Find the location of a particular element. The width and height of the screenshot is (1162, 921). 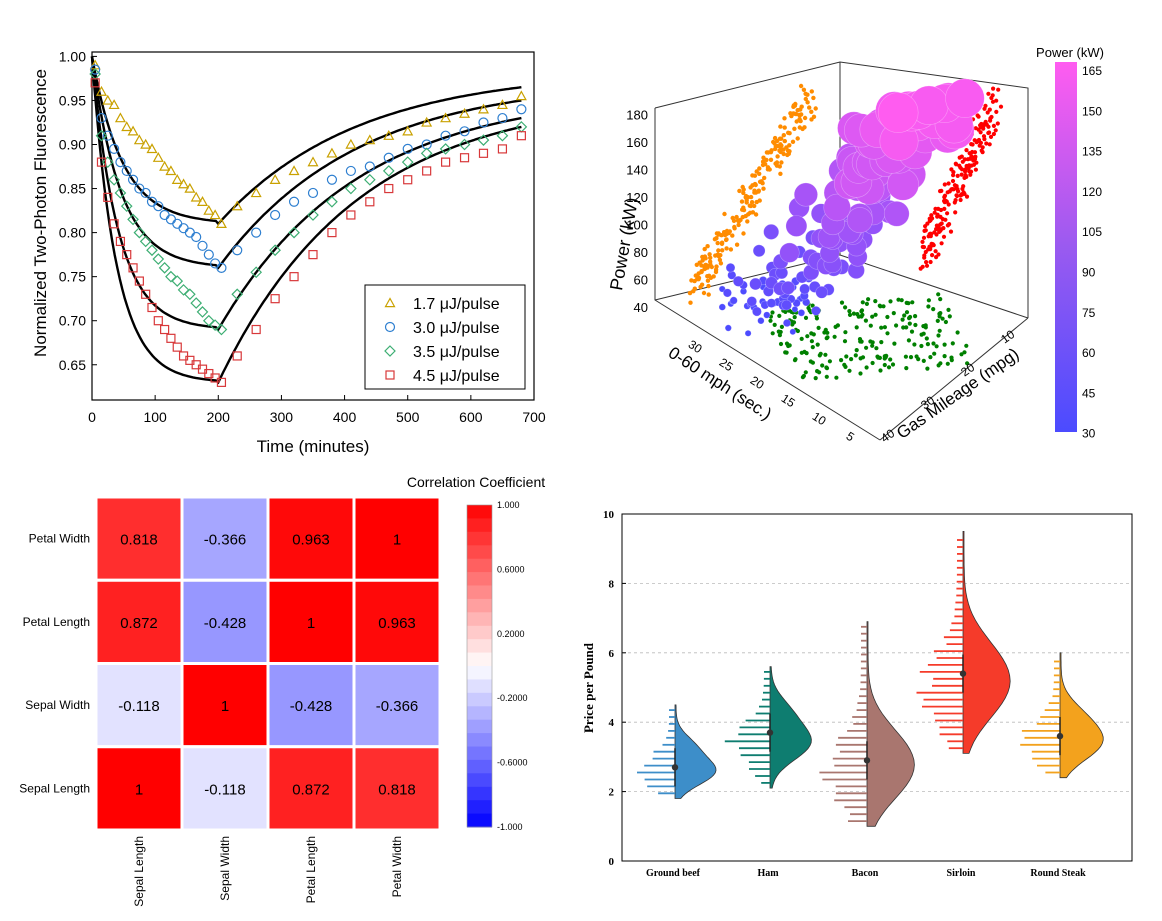

heatmap-column-label: Petal Width is located at coordinates (397, 866).